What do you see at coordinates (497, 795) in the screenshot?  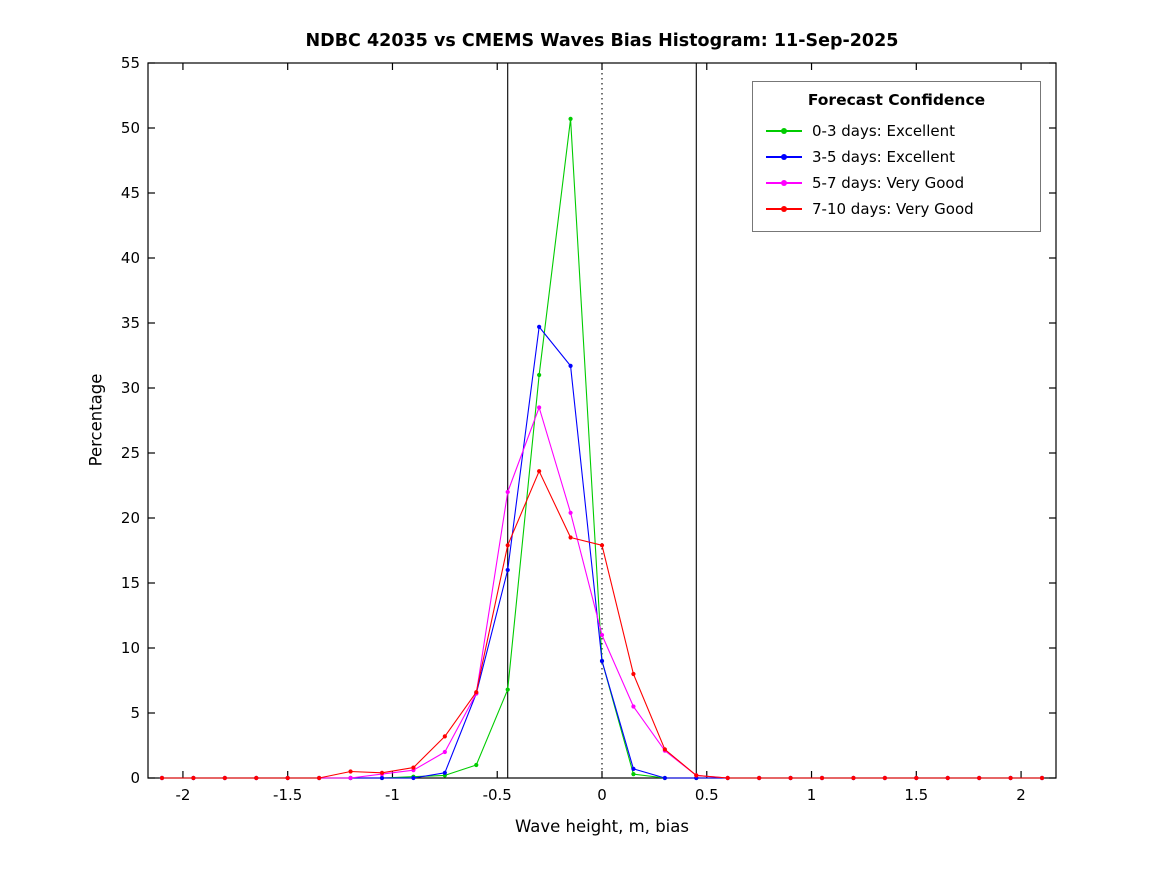 I see `x-tick-label: -0.5` at bounding box center [497, 795].